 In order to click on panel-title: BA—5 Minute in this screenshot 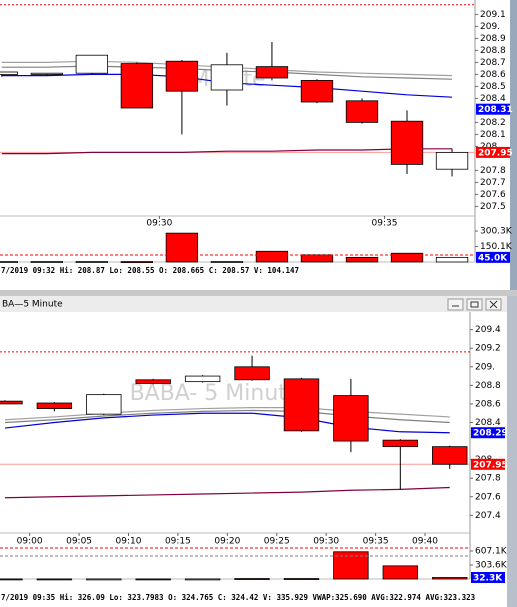, I will do `click(32, 305)`.